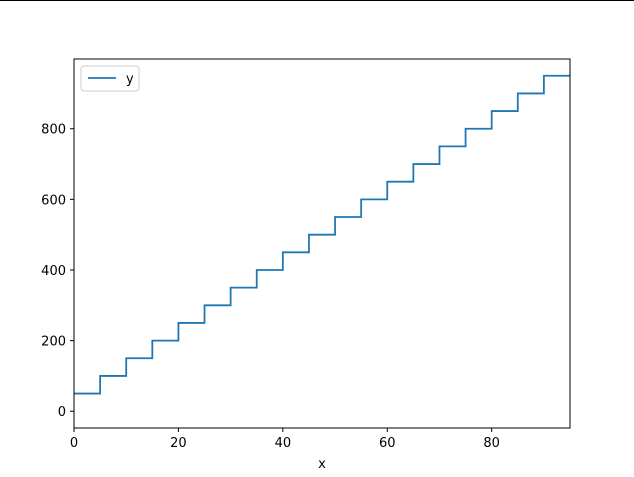 The width and height of the screenshot is (634, 477). Describe the element at coordinates (322, 464) in the screenshot. I see `x-axis-label: x` at that location.